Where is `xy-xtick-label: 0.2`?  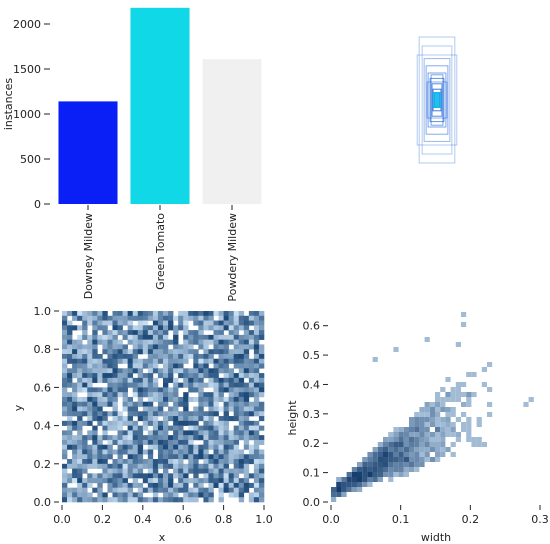
xy-xtick-label: 0.2 is located at coordinates (103, 519).